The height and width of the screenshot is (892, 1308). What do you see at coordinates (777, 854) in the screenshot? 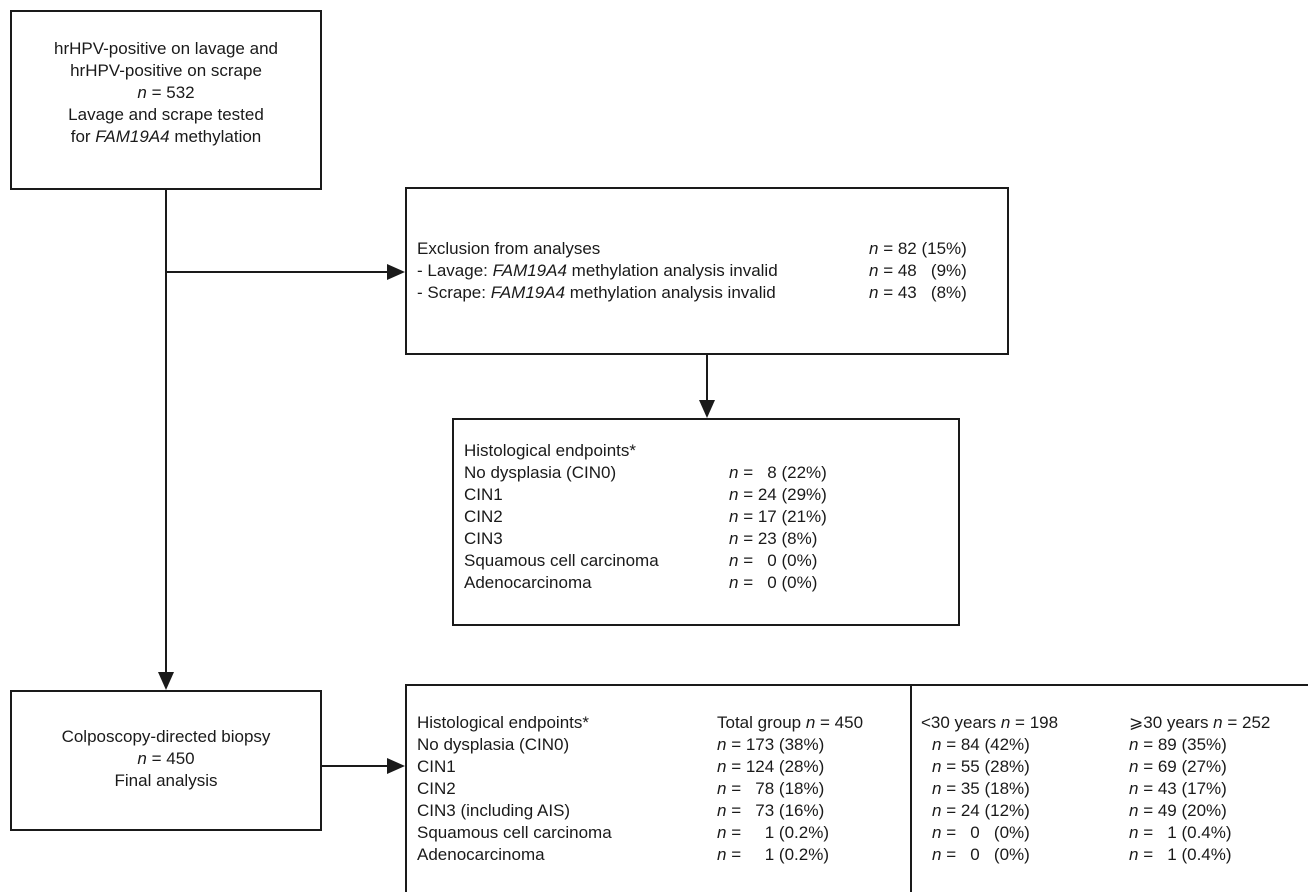
I see `final-row-adeno-total-count: = 1 (0.2%)` at bounding box center [777, 854].